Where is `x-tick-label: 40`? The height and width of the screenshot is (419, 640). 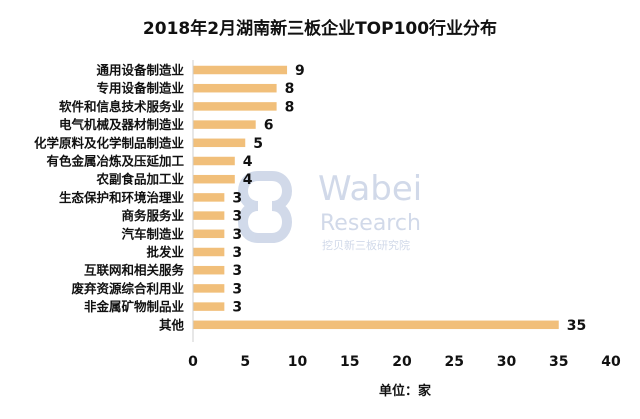 x-tick-label: 40 is located at coordinates (611, 362).